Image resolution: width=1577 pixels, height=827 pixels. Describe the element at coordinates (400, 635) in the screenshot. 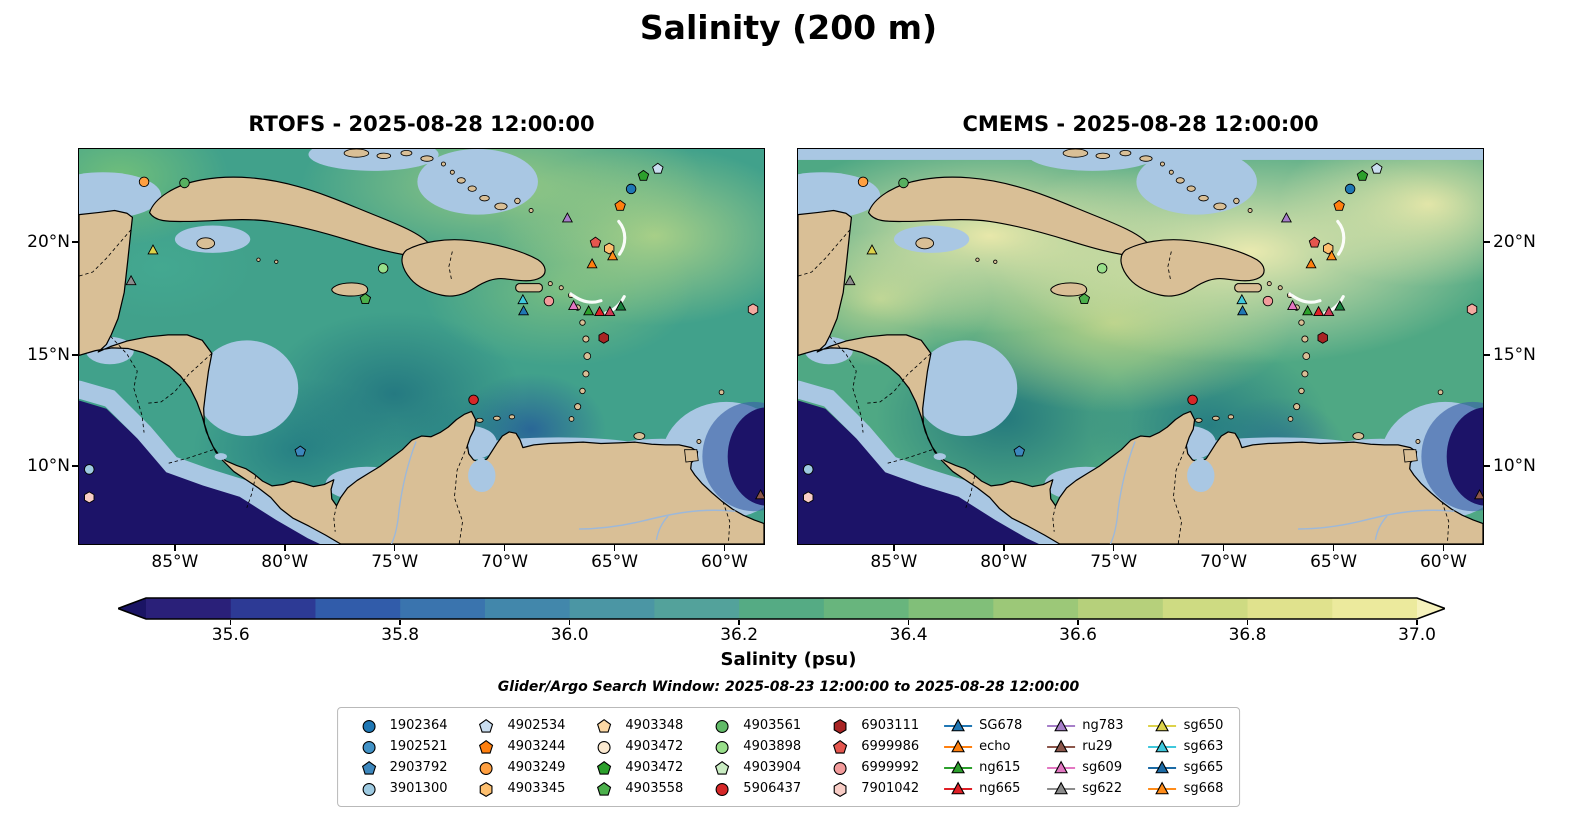

I see `colorbar-tick-label: 35.8` at that location.